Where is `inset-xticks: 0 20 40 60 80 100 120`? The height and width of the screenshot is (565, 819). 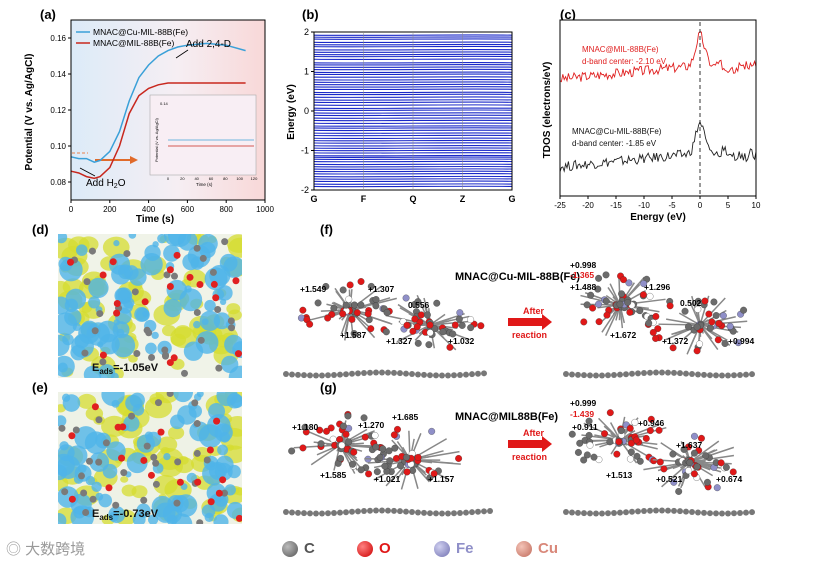 inset-xticks: 0 20 40 60 80 100 120 is located at coordinates (212, 178).